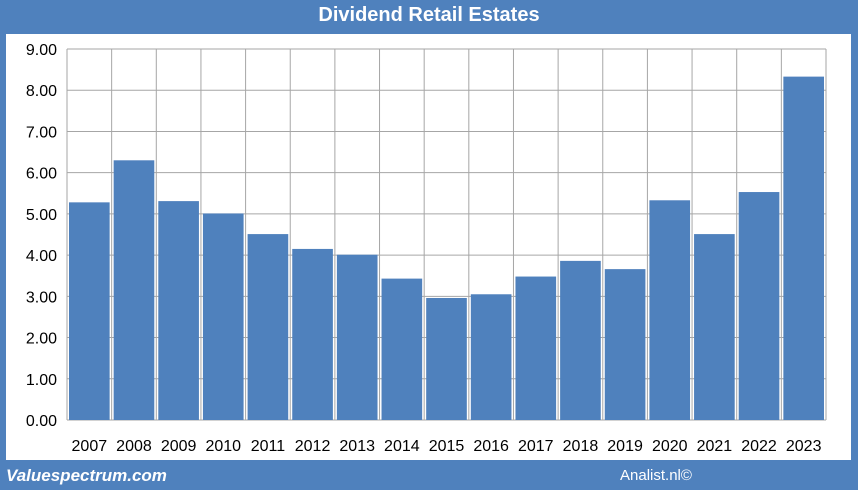 The width and height of the screenshot is (858, 490). Describe the element at coordinates (268, 446) in the screenshot. I see `x-tick-label: 2011` at that location.